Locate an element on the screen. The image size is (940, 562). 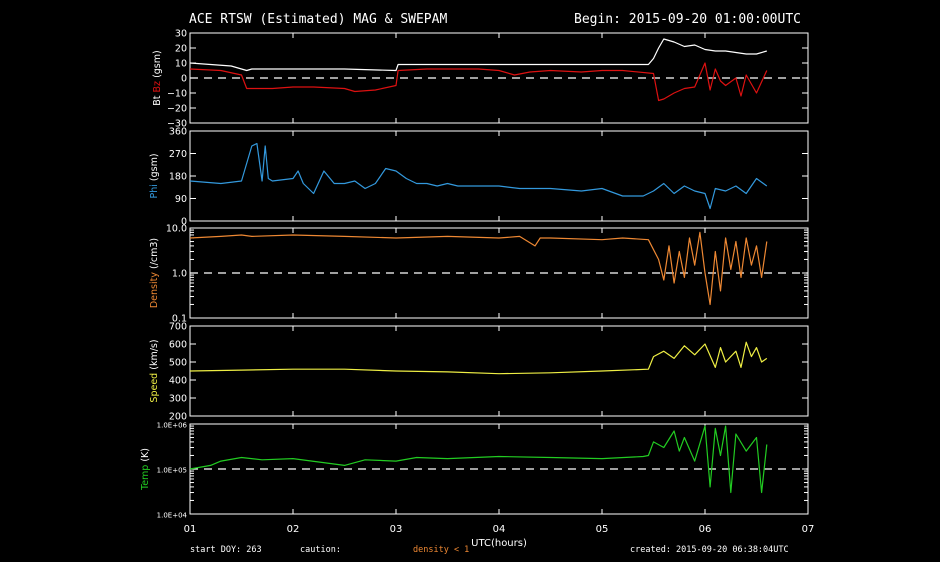
density-y-axis-label: Density (/cm3) is located at coordinates (154, 273).